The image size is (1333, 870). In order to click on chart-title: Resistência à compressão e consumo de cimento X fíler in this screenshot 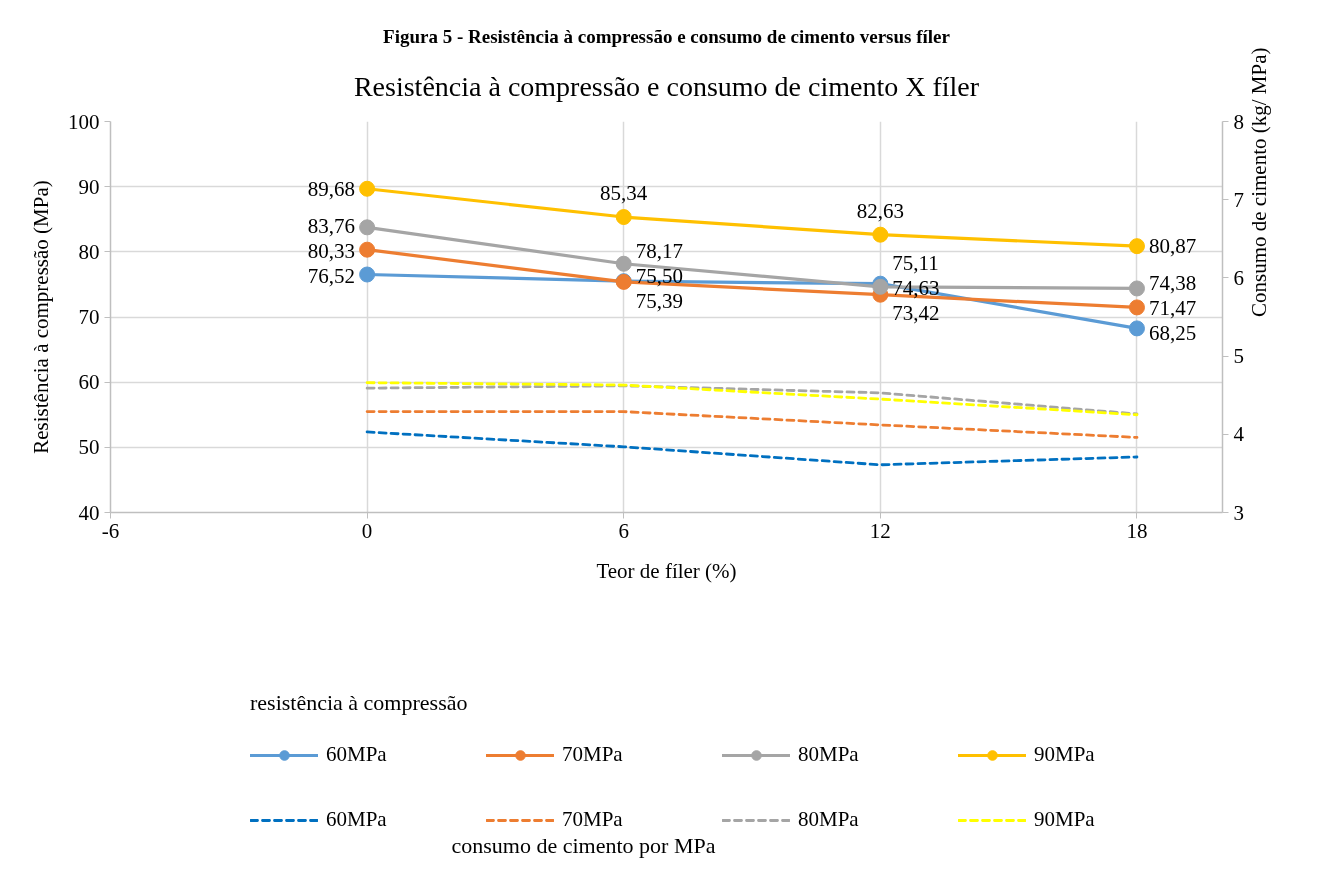, I will do `click(666, 86)`.